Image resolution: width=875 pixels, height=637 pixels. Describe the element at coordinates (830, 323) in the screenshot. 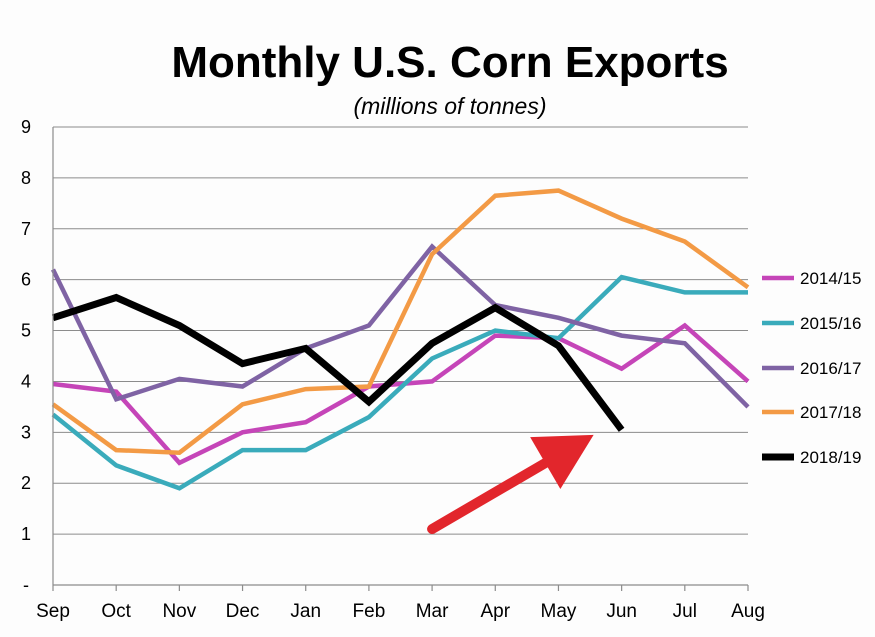

I see `legend-label: 2015/16` at that location.